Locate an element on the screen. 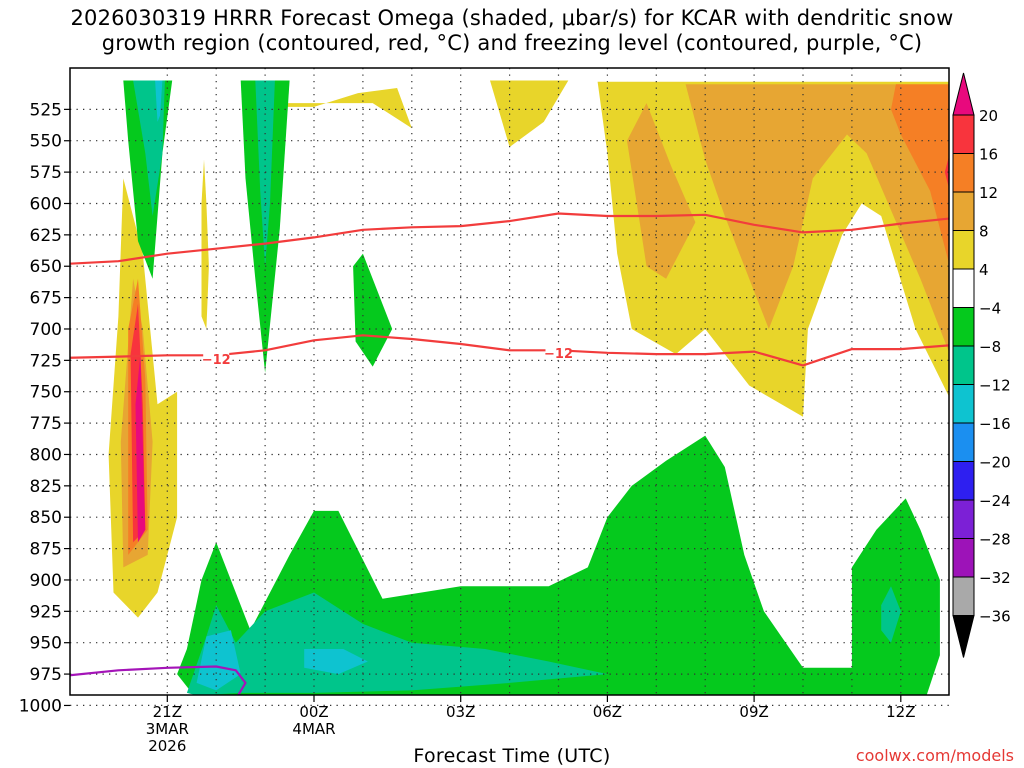 The height and width of the screenshot is (768, 1024). colorbar-cell-m28_m24 is located at coordinates (963, 519).